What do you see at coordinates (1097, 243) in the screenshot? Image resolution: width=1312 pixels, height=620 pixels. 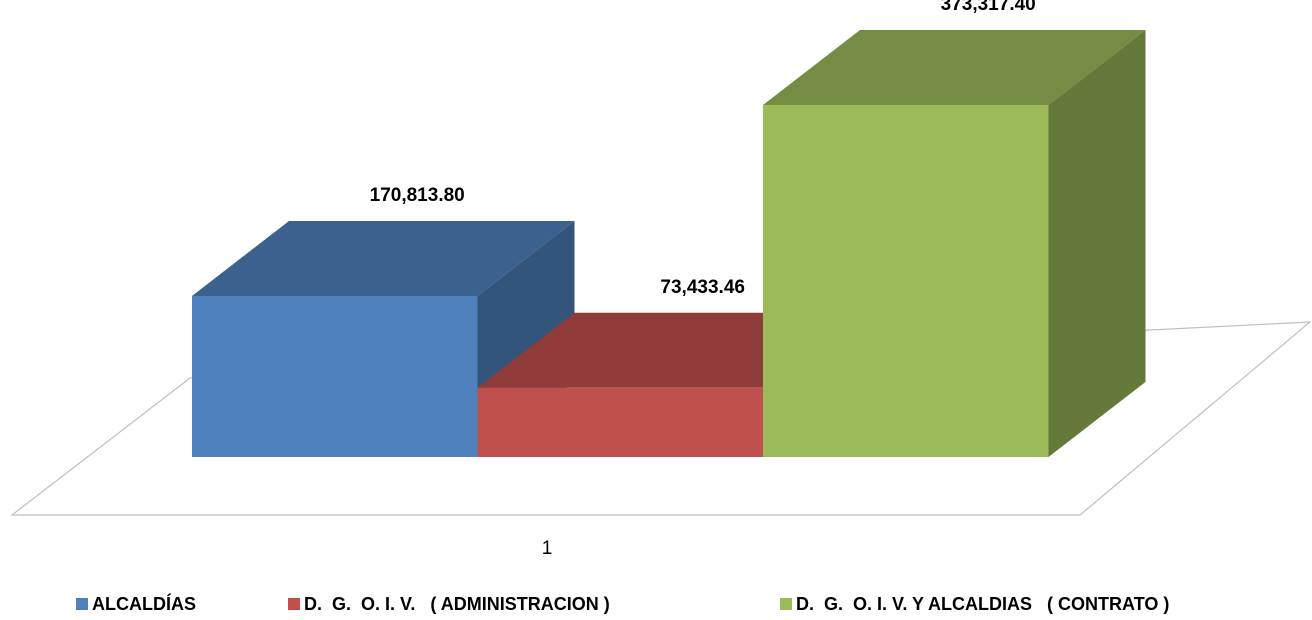 I see `bar-side` at bounding box center [1097, 243].